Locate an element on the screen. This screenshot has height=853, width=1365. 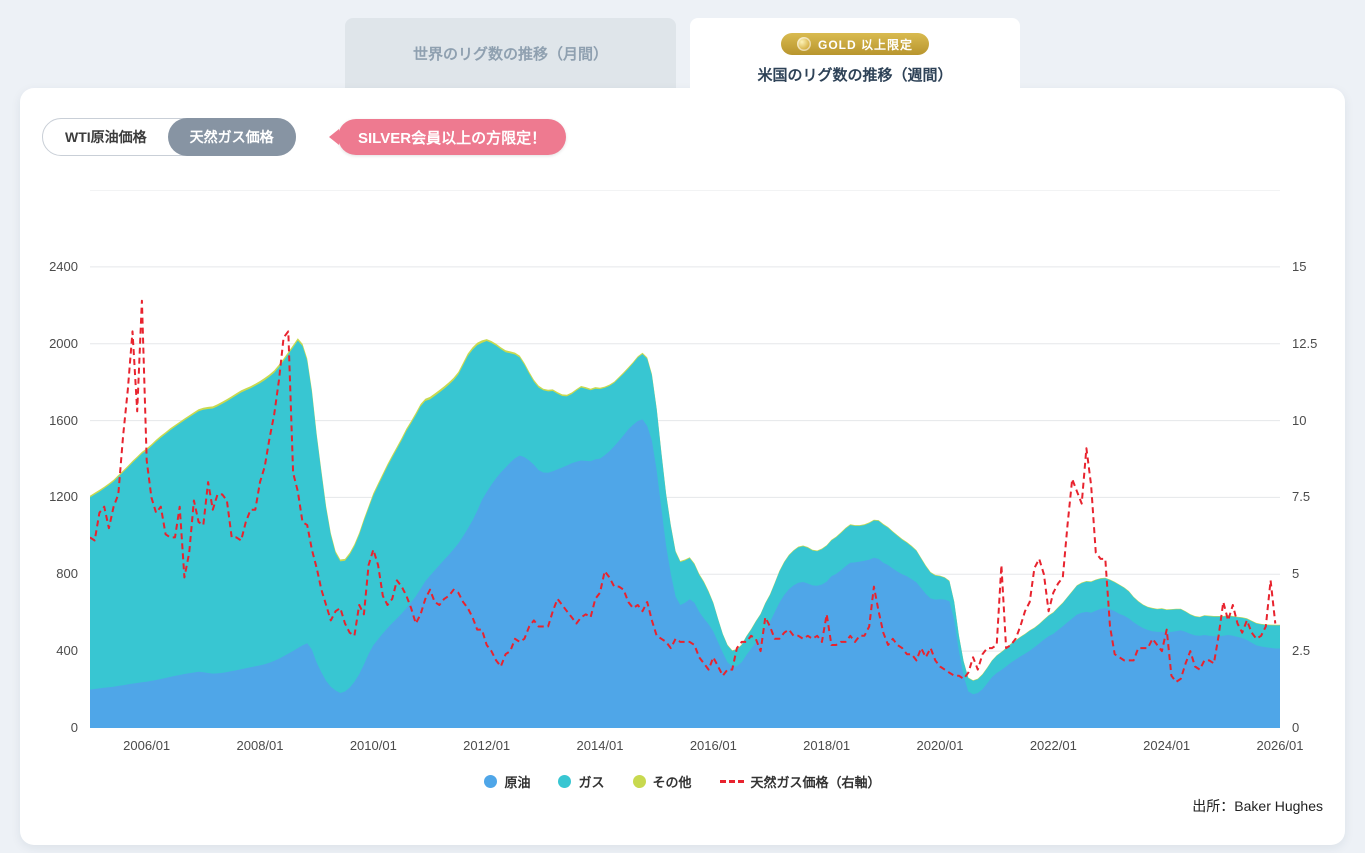
legend-item: 天然ガス価格（右軸） is located at coordinates (800, 781).